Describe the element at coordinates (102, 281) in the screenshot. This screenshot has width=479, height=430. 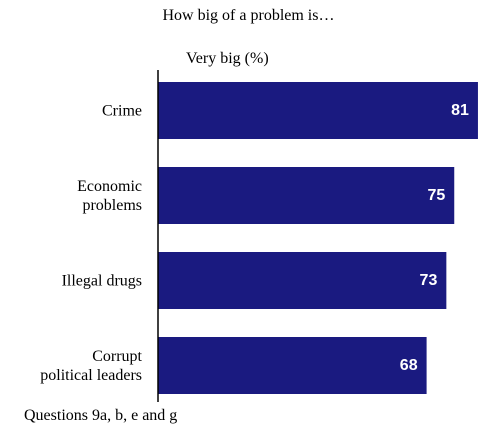
I see `category-label: Illegal drugs` at that location.